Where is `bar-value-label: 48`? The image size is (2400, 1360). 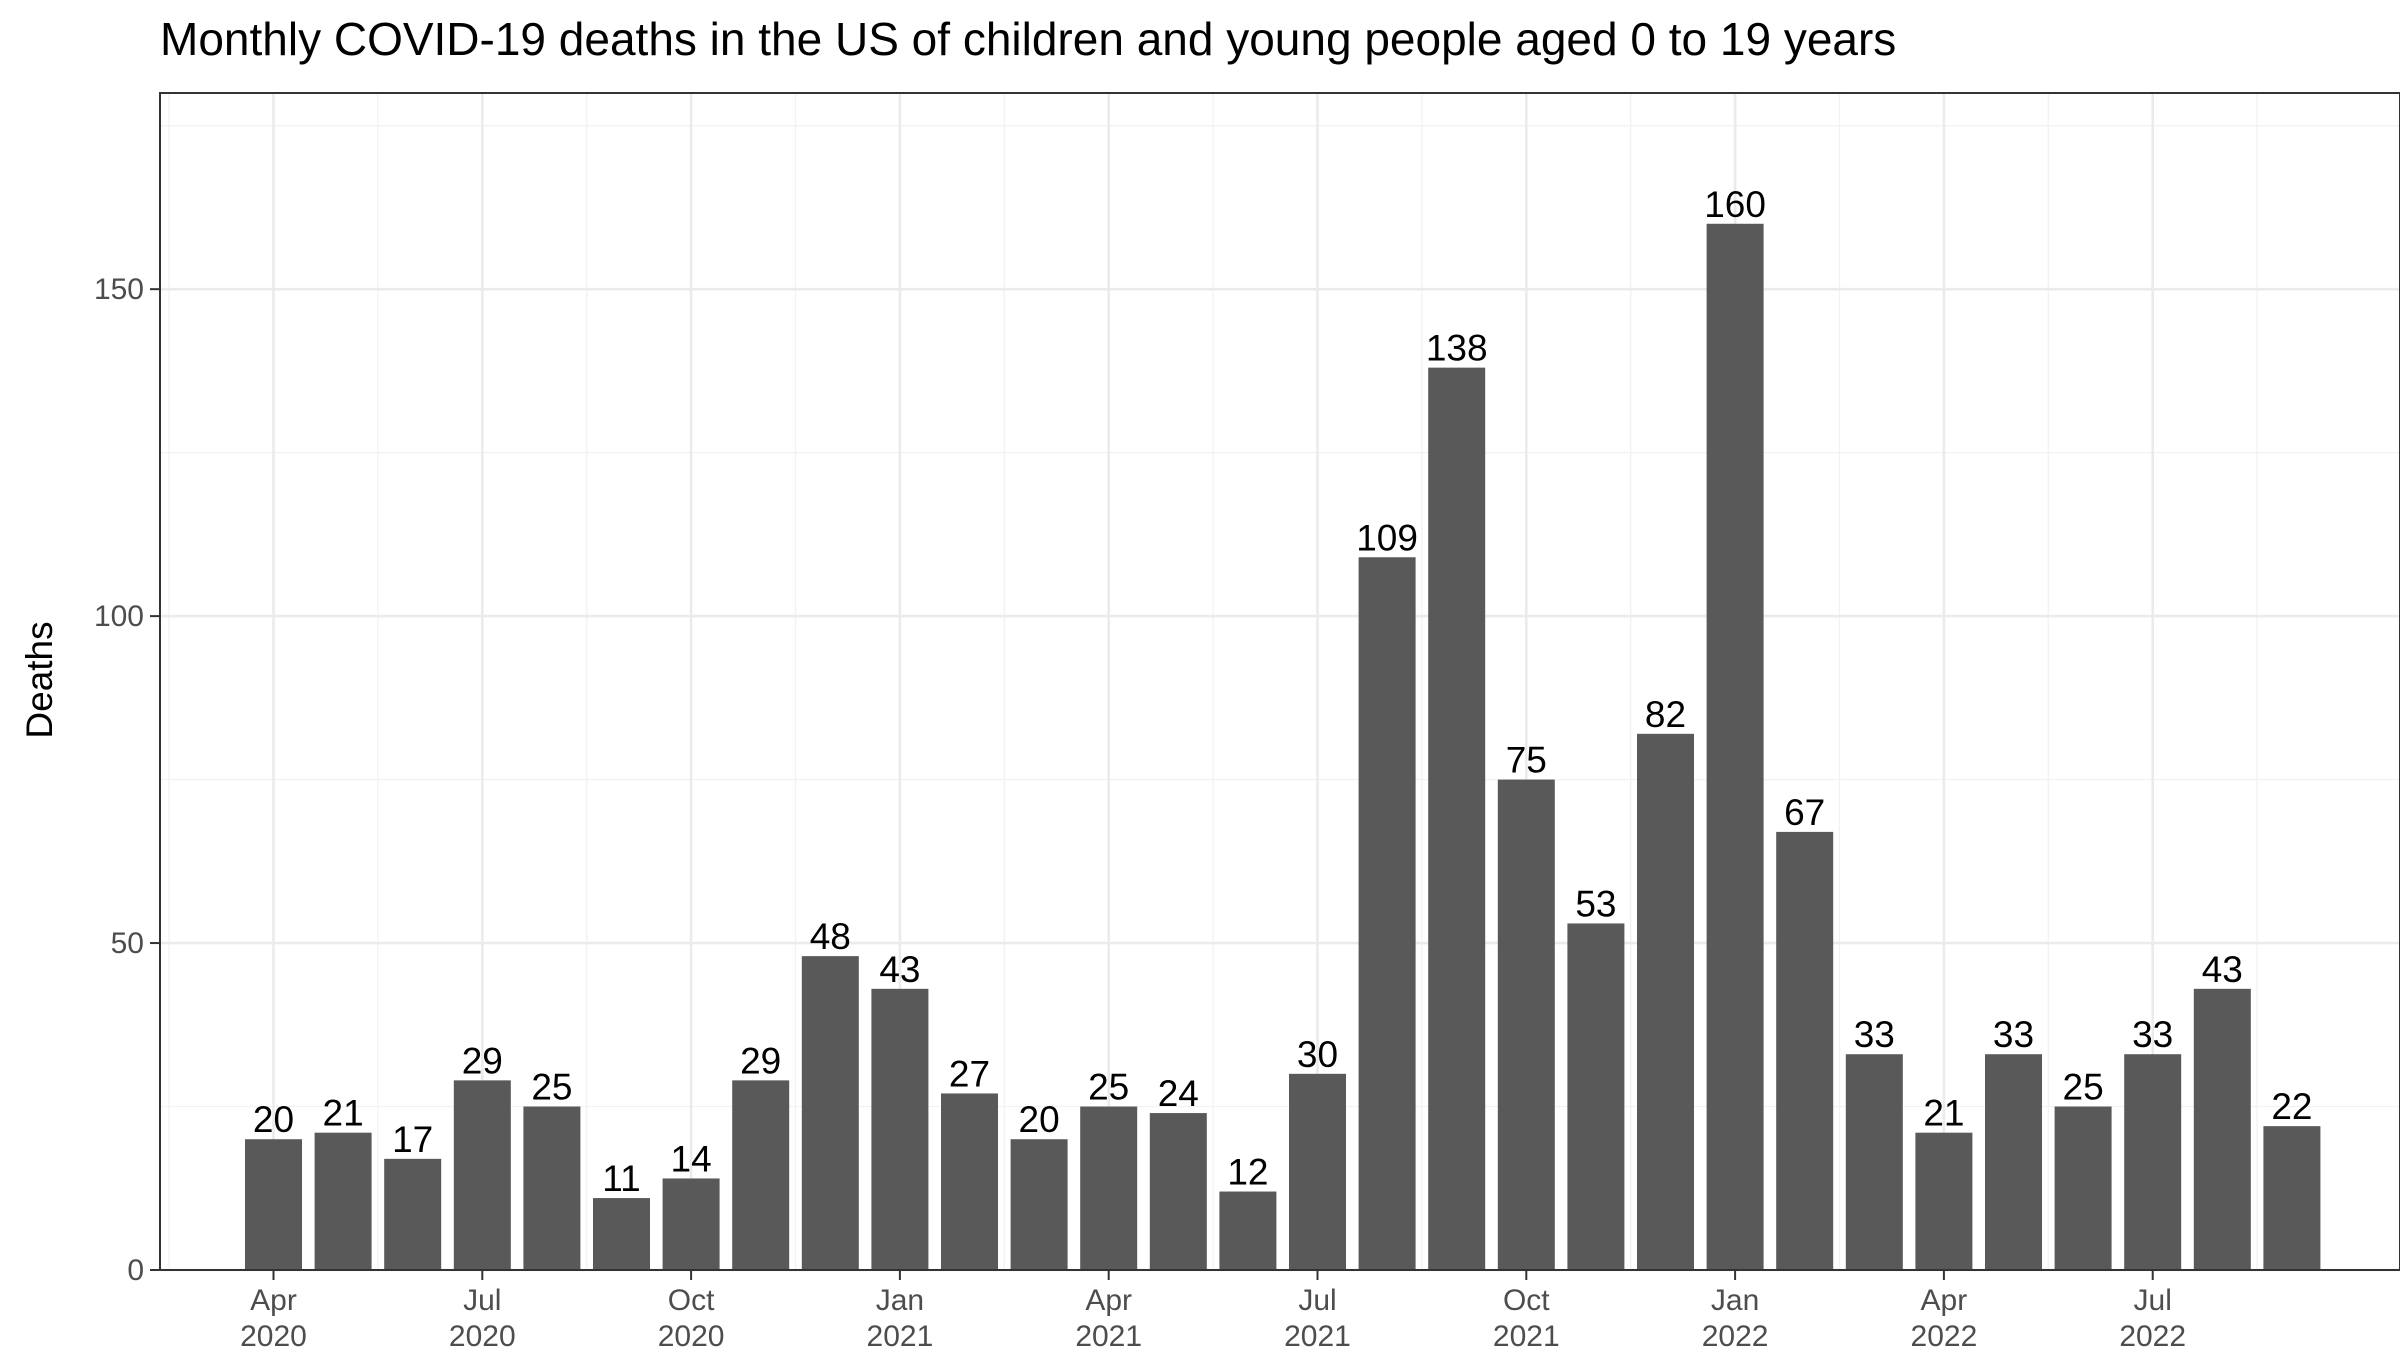 bar-value-label: 48 is located at coordinates (830, 936).